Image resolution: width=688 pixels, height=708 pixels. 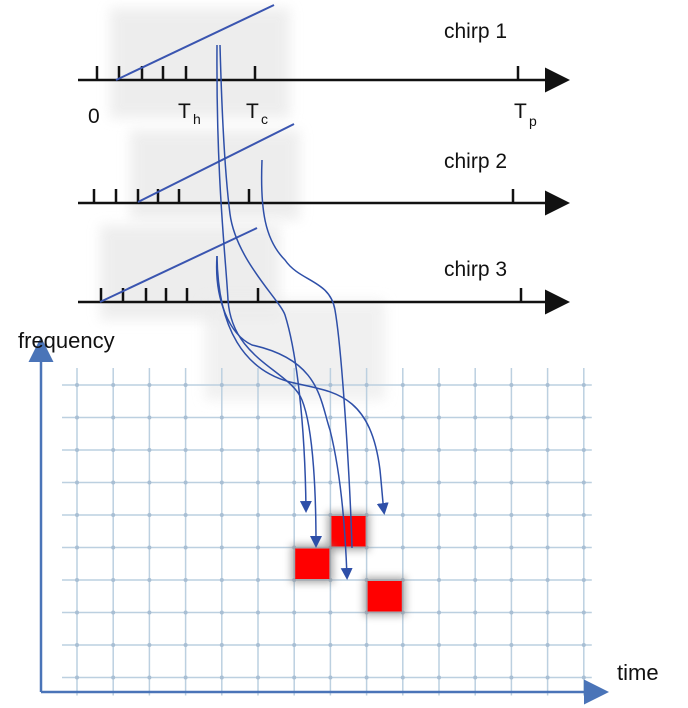 I want to click on chirp-row-1: chirp 1 0 T h T c T p, so click(x=324, y=66).